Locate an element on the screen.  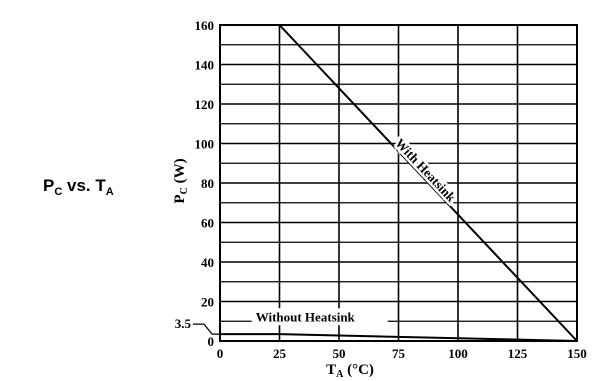
y-tick-label-extra: 3.5 is located at coordinates (183, 323).